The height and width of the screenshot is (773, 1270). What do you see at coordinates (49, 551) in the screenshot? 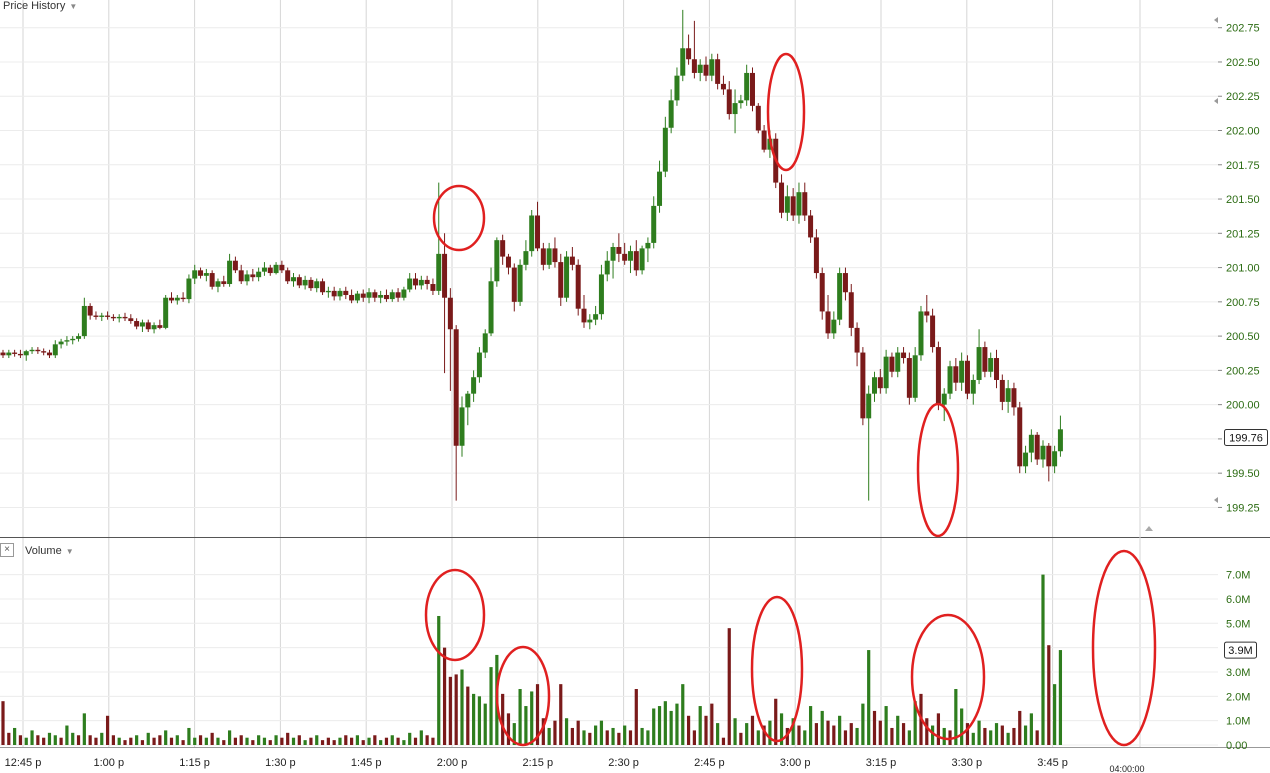
I see `volume-panel-title: Volume ▼` at bounding box center [49, 551].